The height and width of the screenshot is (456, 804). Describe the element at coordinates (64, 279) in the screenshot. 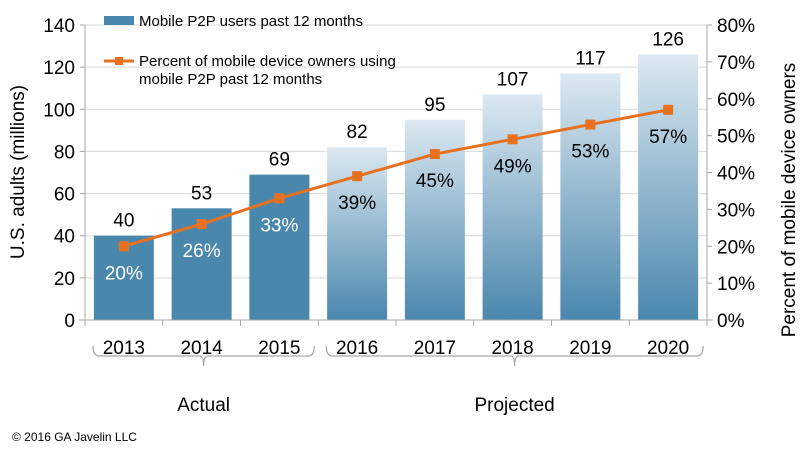

I see `y-tick-label: 20` at that location.